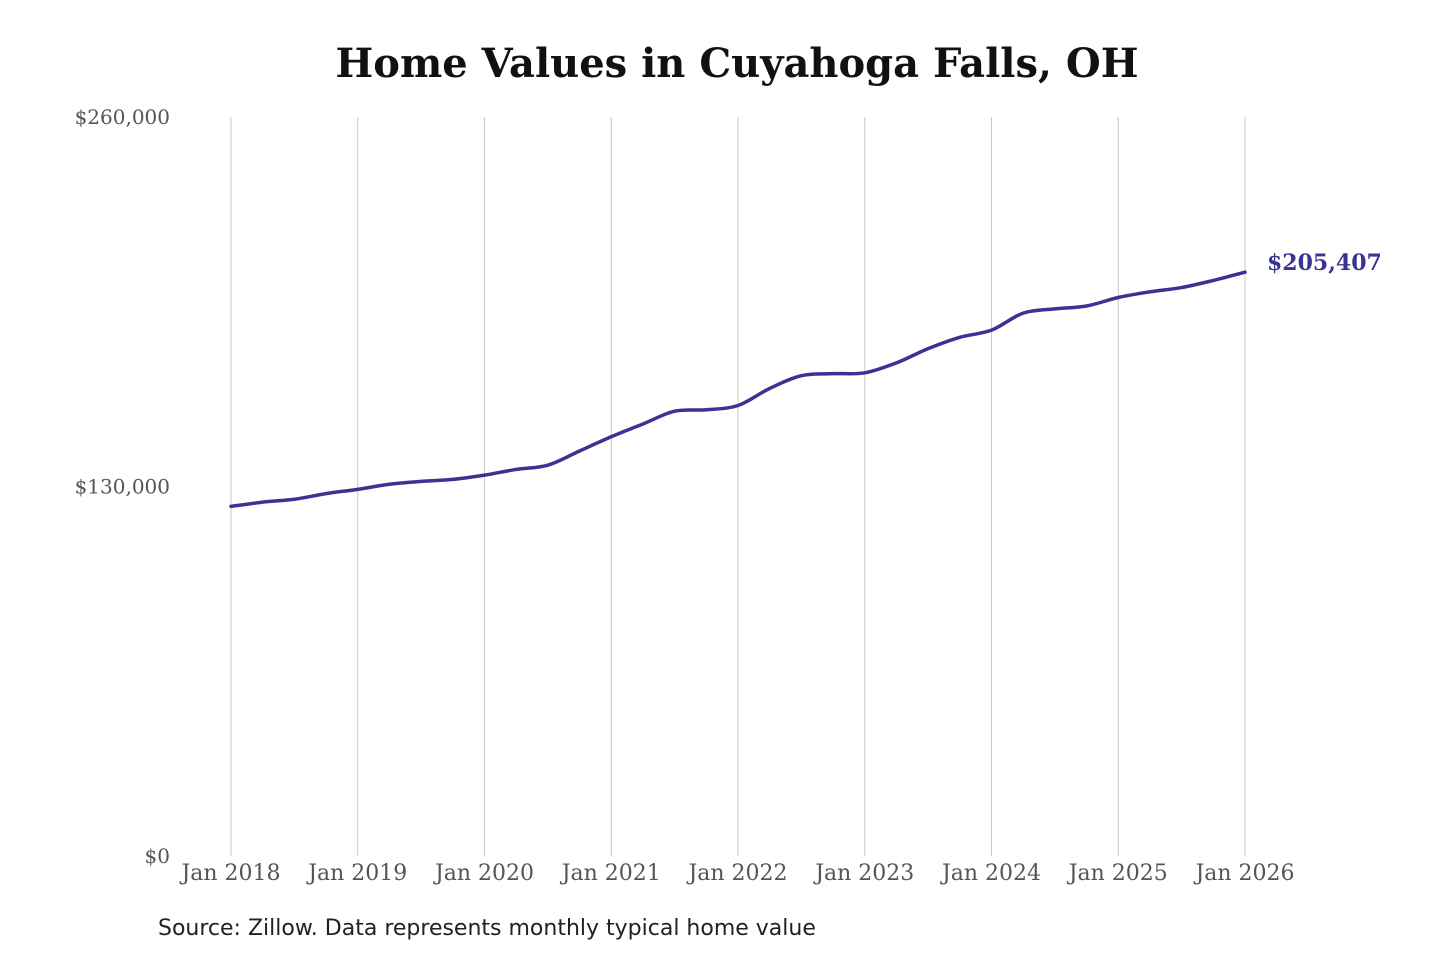  I want to click on end-value-label: $205,407, so click(1324, 263).